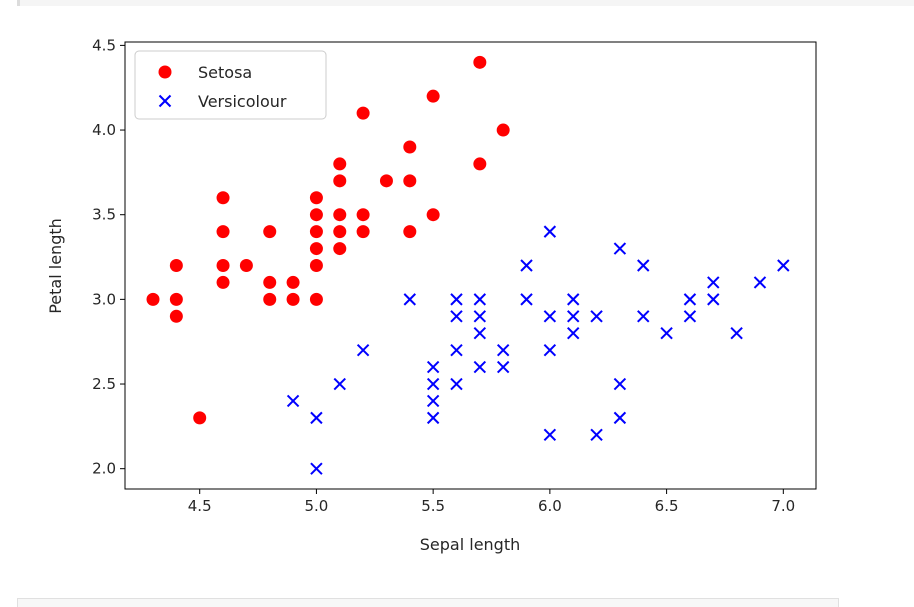  Describe the element at coordinates (200, 506) in the screenshot. I see `x-tick-label: 4.5` at that location.